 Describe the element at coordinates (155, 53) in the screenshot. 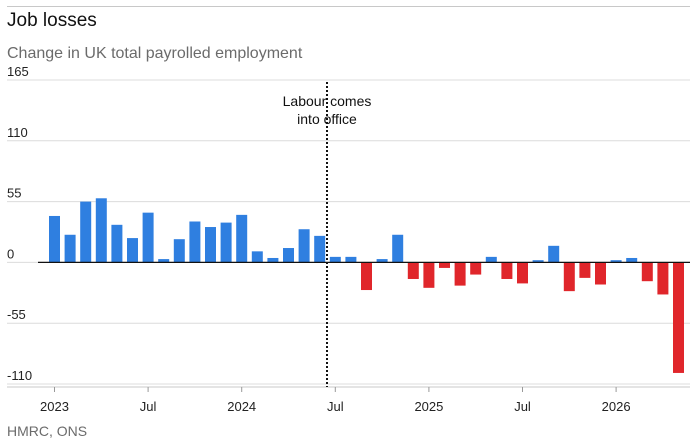

I see `chart-subtitle: Change in UK total payrolled employment` at that location.